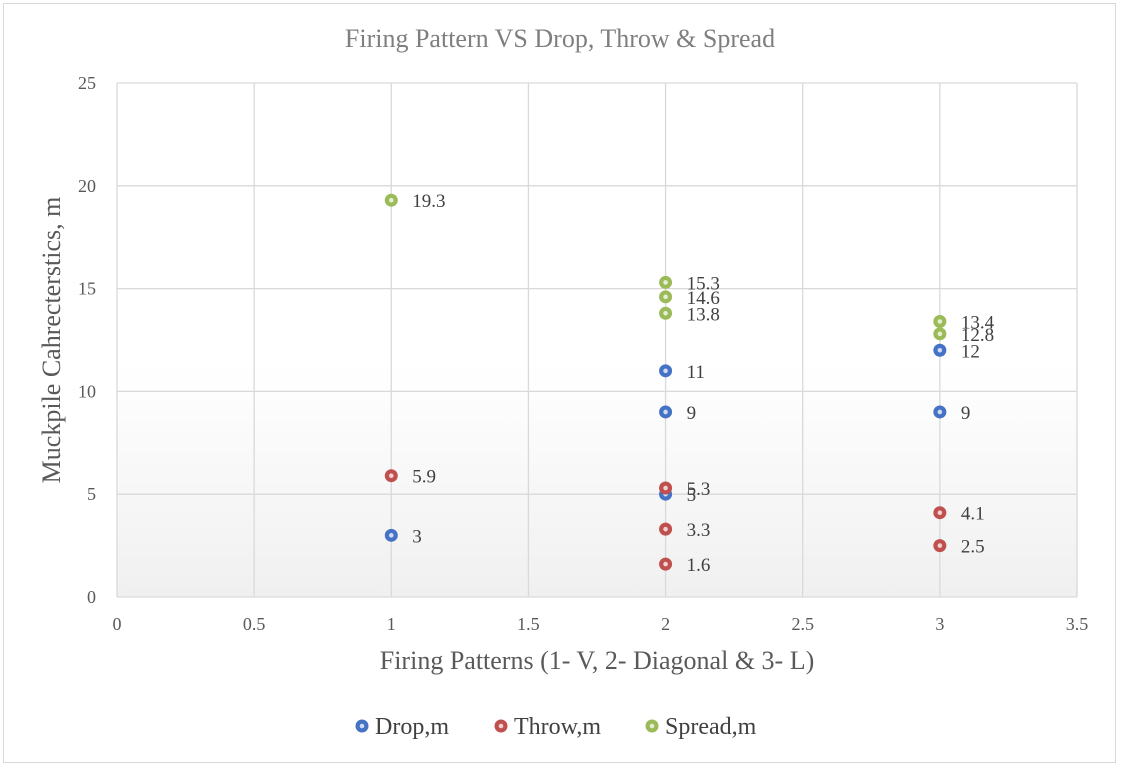 This screenshot has width=1121, height=768. Describe the element at coordinates (977, 335) in the screenshot. I see `data-label: 12.8` at that location.